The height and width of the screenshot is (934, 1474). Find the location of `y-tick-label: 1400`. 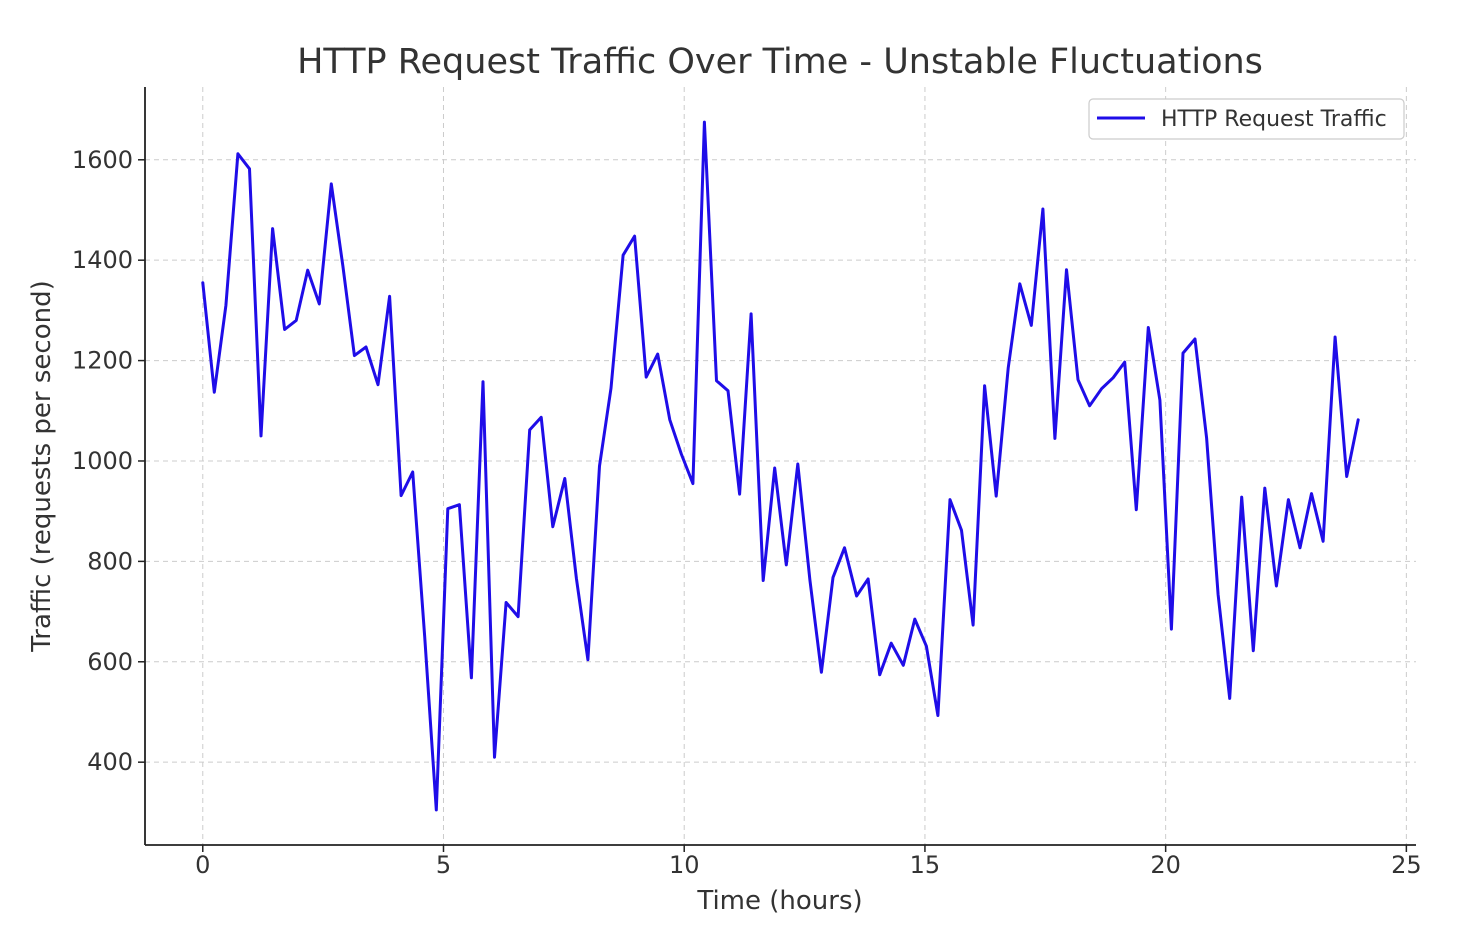

y-tick-label: 1400 is located at coordinates (102, 260).